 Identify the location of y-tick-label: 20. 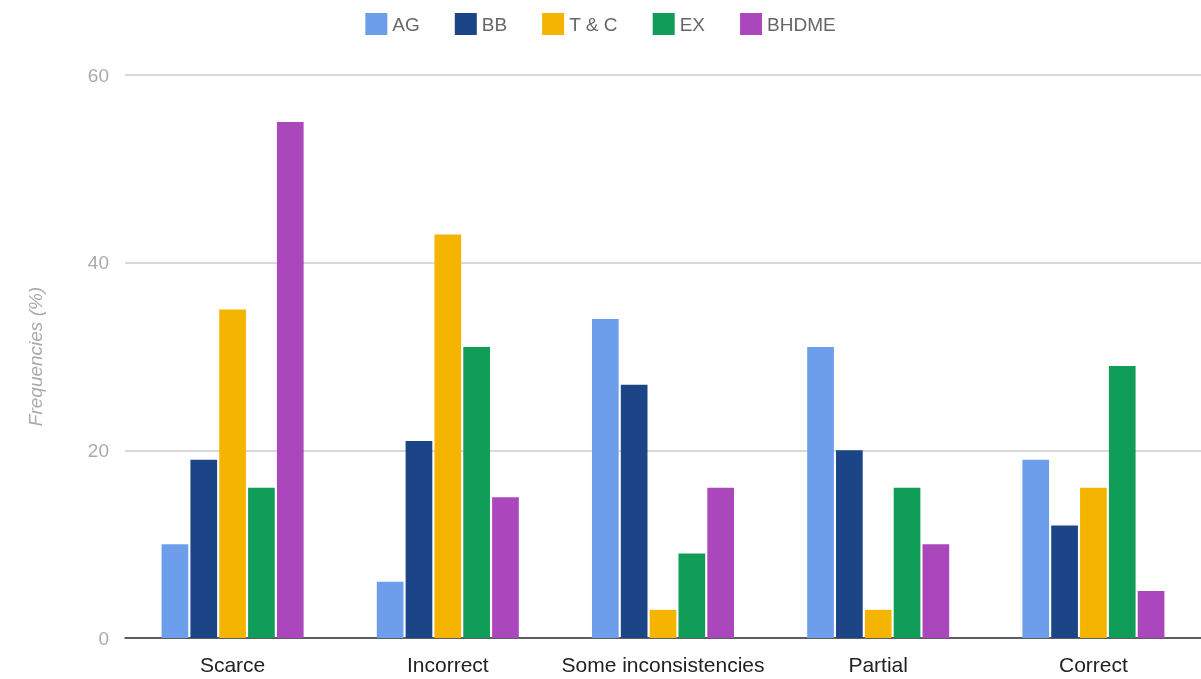
(98, 450).